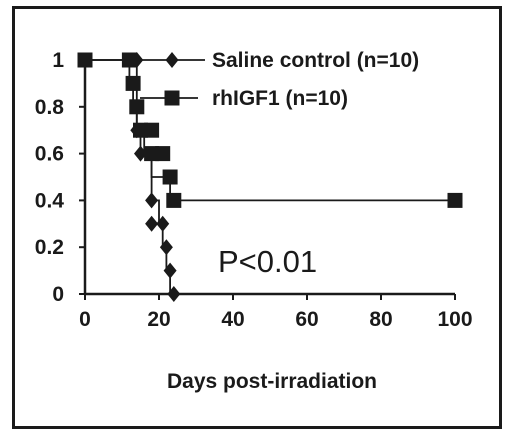 Image resolution: width=520 pixels, height=441 pixels. What do you see at coordinates (380, 319) in the screenshot?
I see `x-tick-label: 80` at bounding box center [380, 319].